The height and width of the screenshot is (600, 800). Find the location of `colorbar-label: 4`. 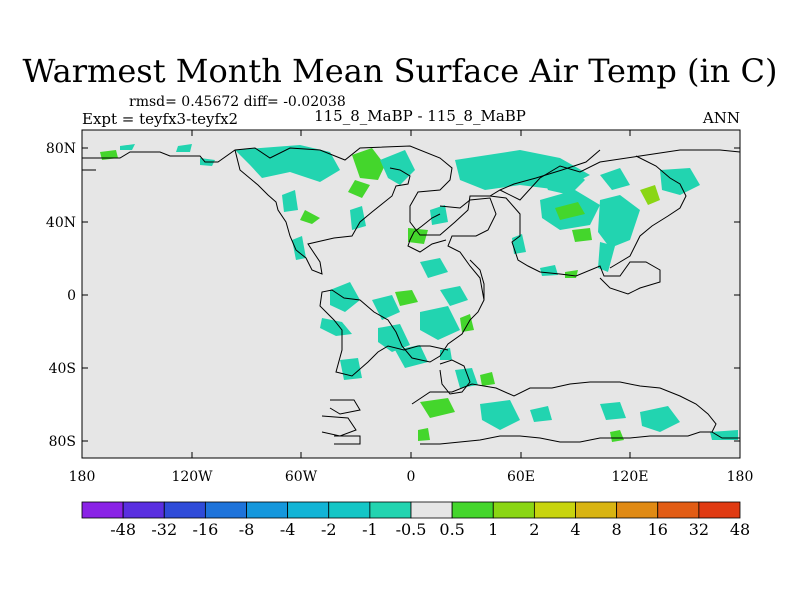

colorbar-label: 4 is located at coordinates (575, 529).